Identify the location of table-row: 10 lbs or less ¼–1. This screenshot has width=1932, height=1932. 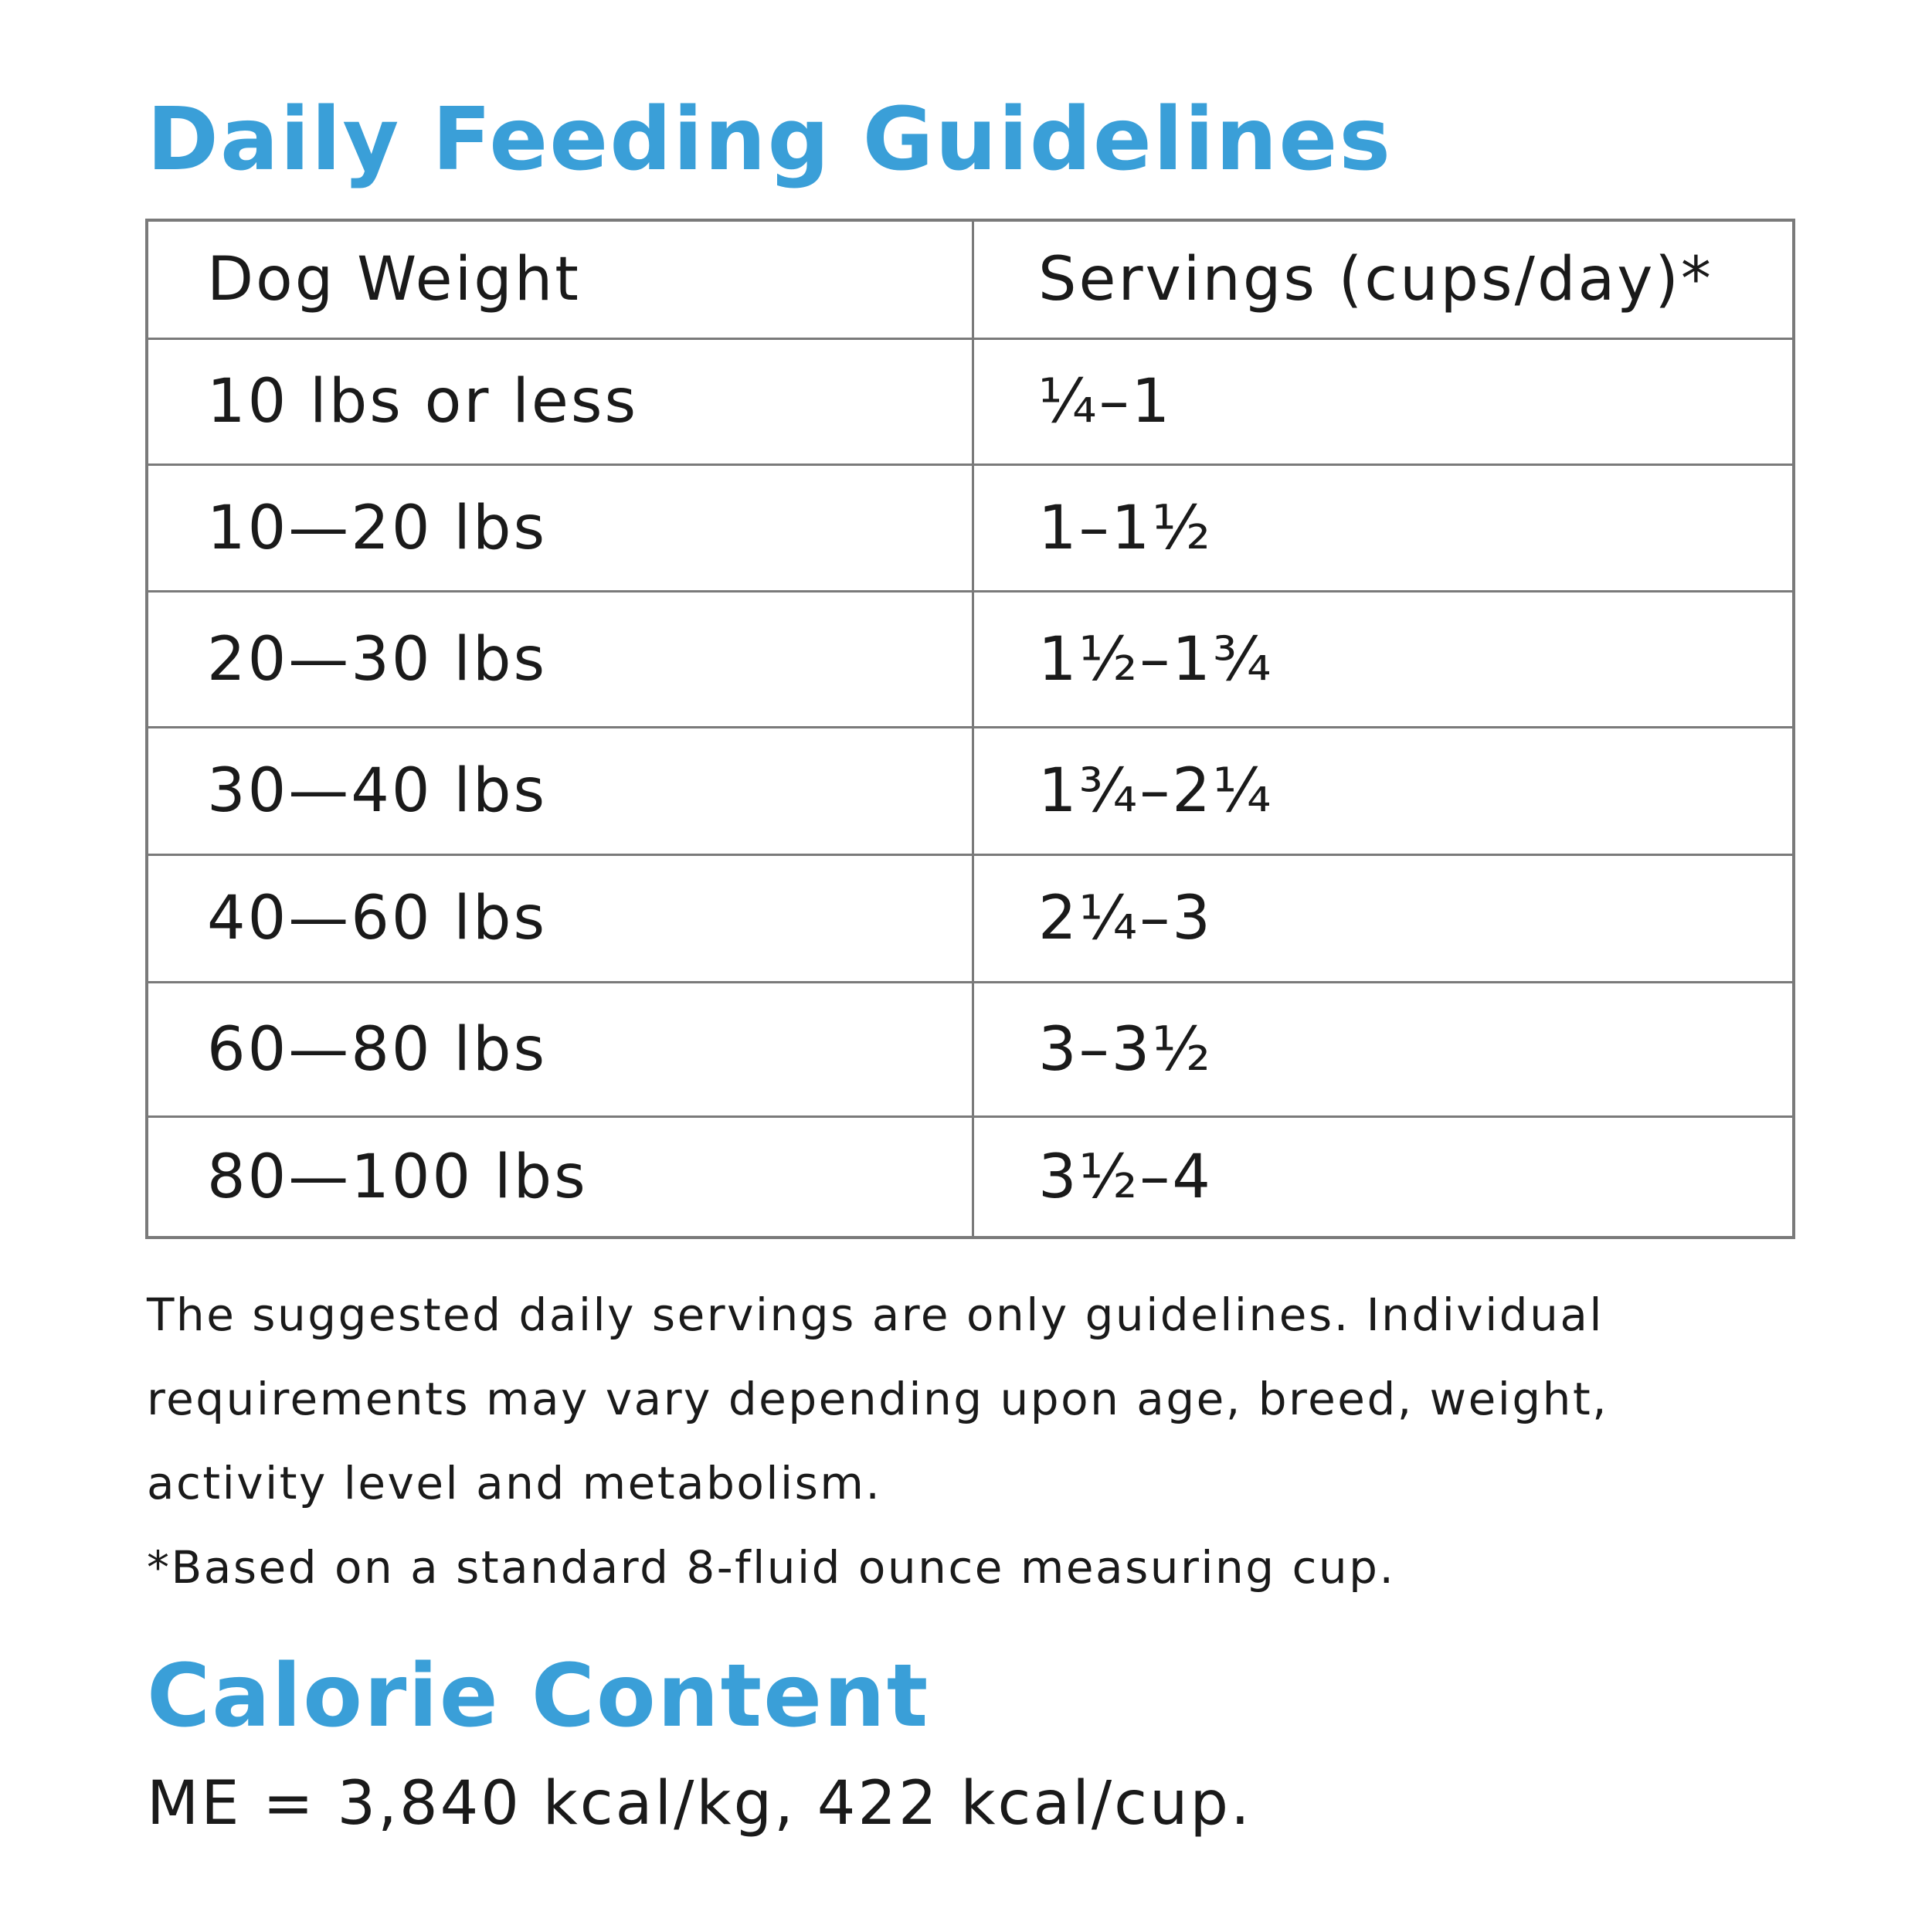
(970, 403).